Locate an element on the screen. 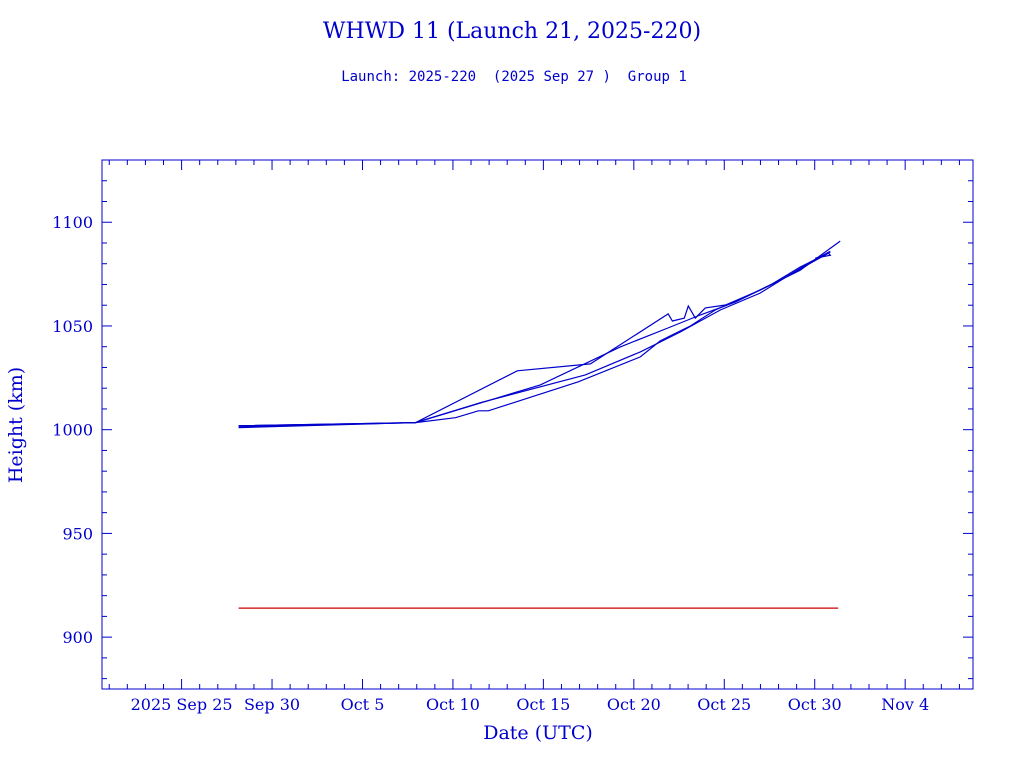 The width and height of the screenshot is (1024, 772). x-tick-label: Oct 15 is located at coordinates (543, 704).